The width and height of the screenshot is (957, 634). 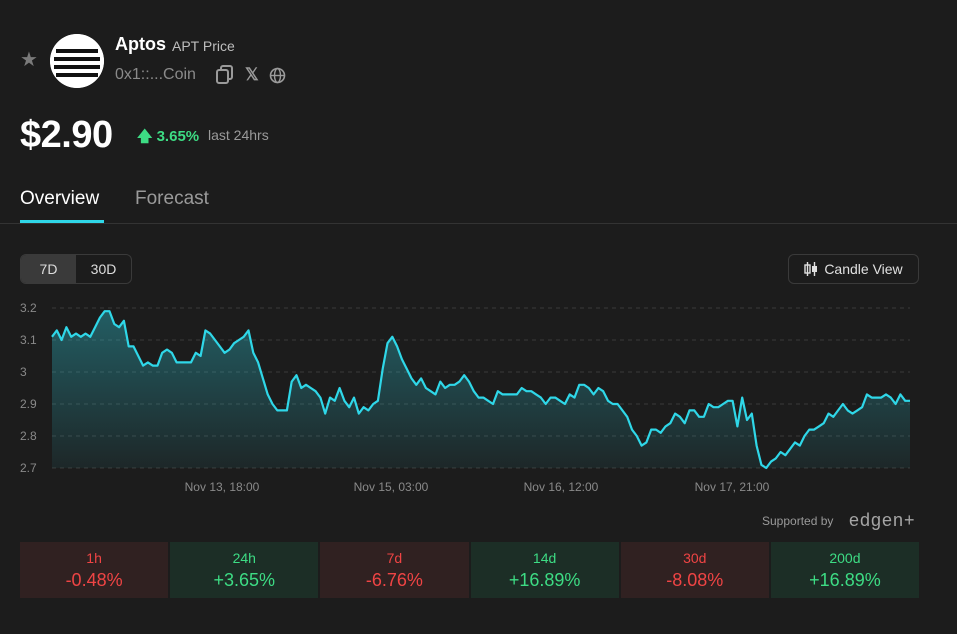 What do you see at coordinates (28, 308) in the screenshot?
I see `y-tick-label: 3.2` at bounding box center [28, 308].